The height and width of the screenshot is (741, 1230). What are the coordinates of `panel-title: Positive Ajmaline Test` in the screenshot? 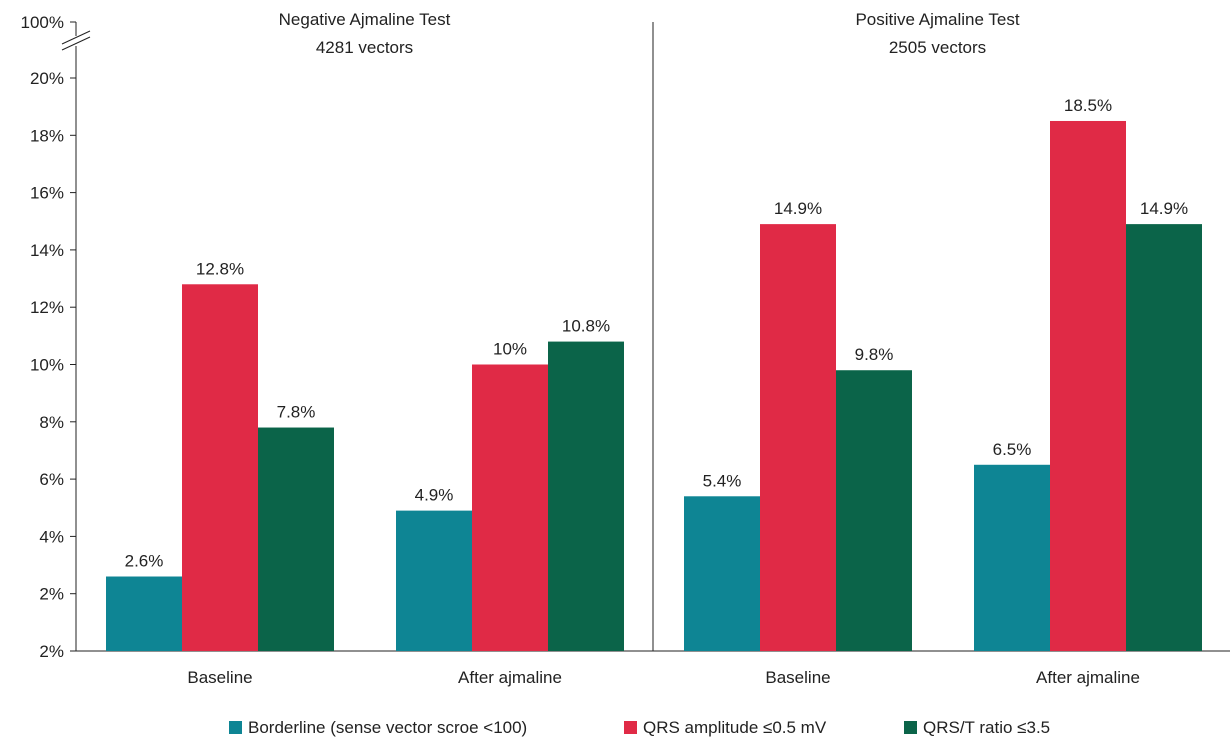 It's located at (937, 19).